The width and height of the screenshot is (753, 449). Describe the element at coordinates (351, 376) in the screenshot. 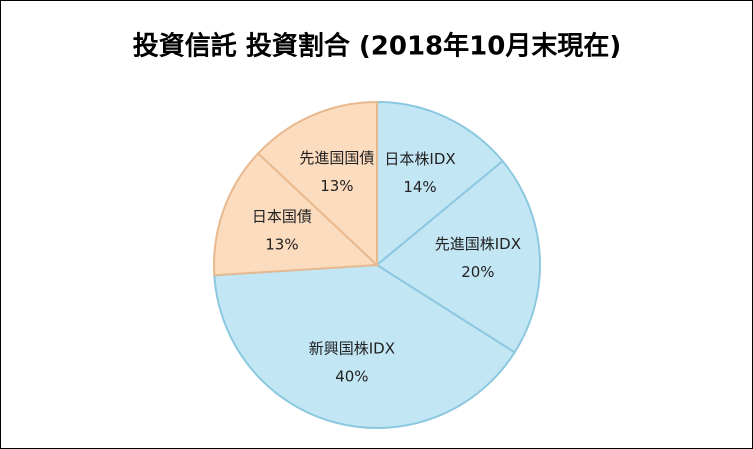

I see `slice-value-label: 40%` at that location.